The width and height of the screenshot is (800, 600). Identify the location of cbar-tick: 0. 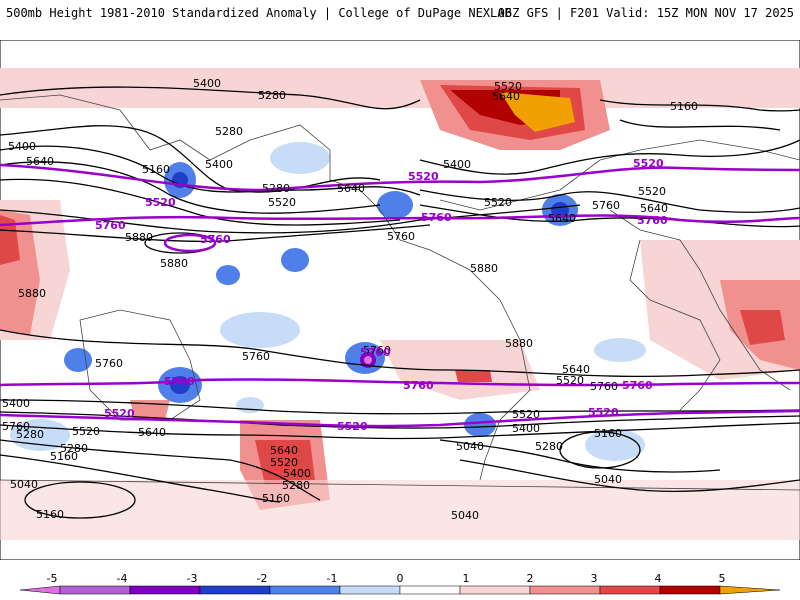
(400, 578).